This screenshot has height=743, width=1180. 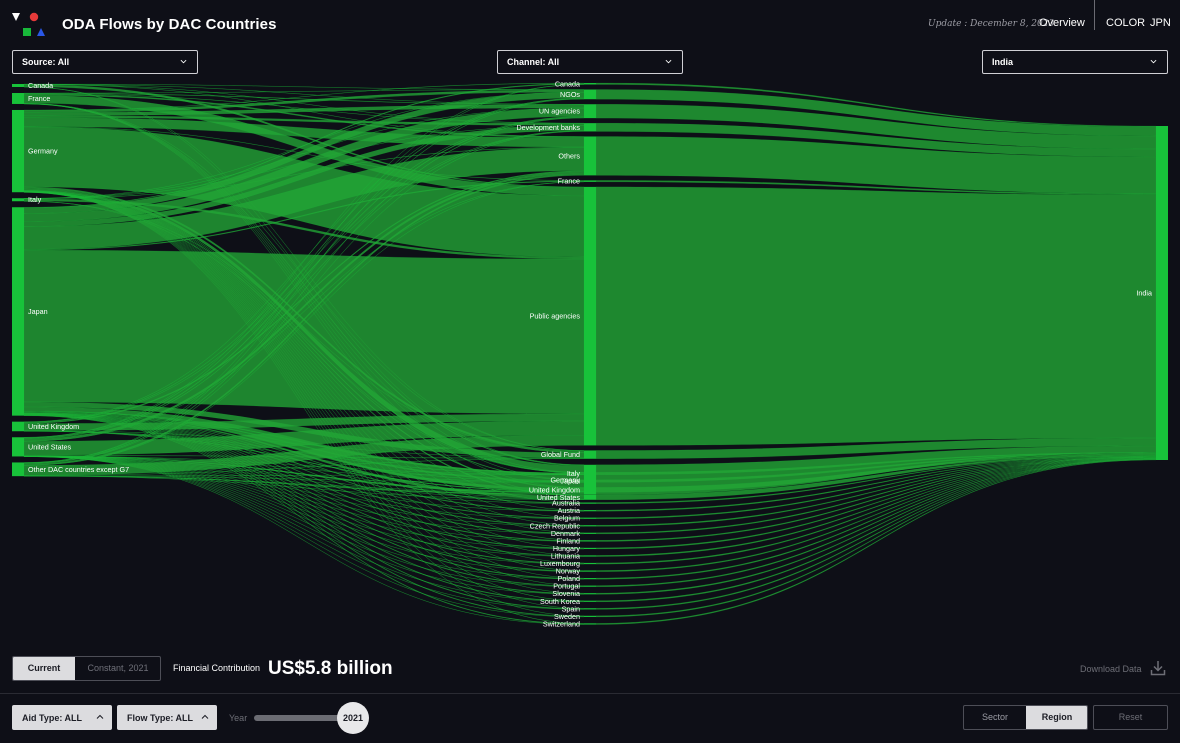 What do you see at coordinates (18, 447) in the screenshot?
I see `source-node-united-states` at bounding box center [18, 447].